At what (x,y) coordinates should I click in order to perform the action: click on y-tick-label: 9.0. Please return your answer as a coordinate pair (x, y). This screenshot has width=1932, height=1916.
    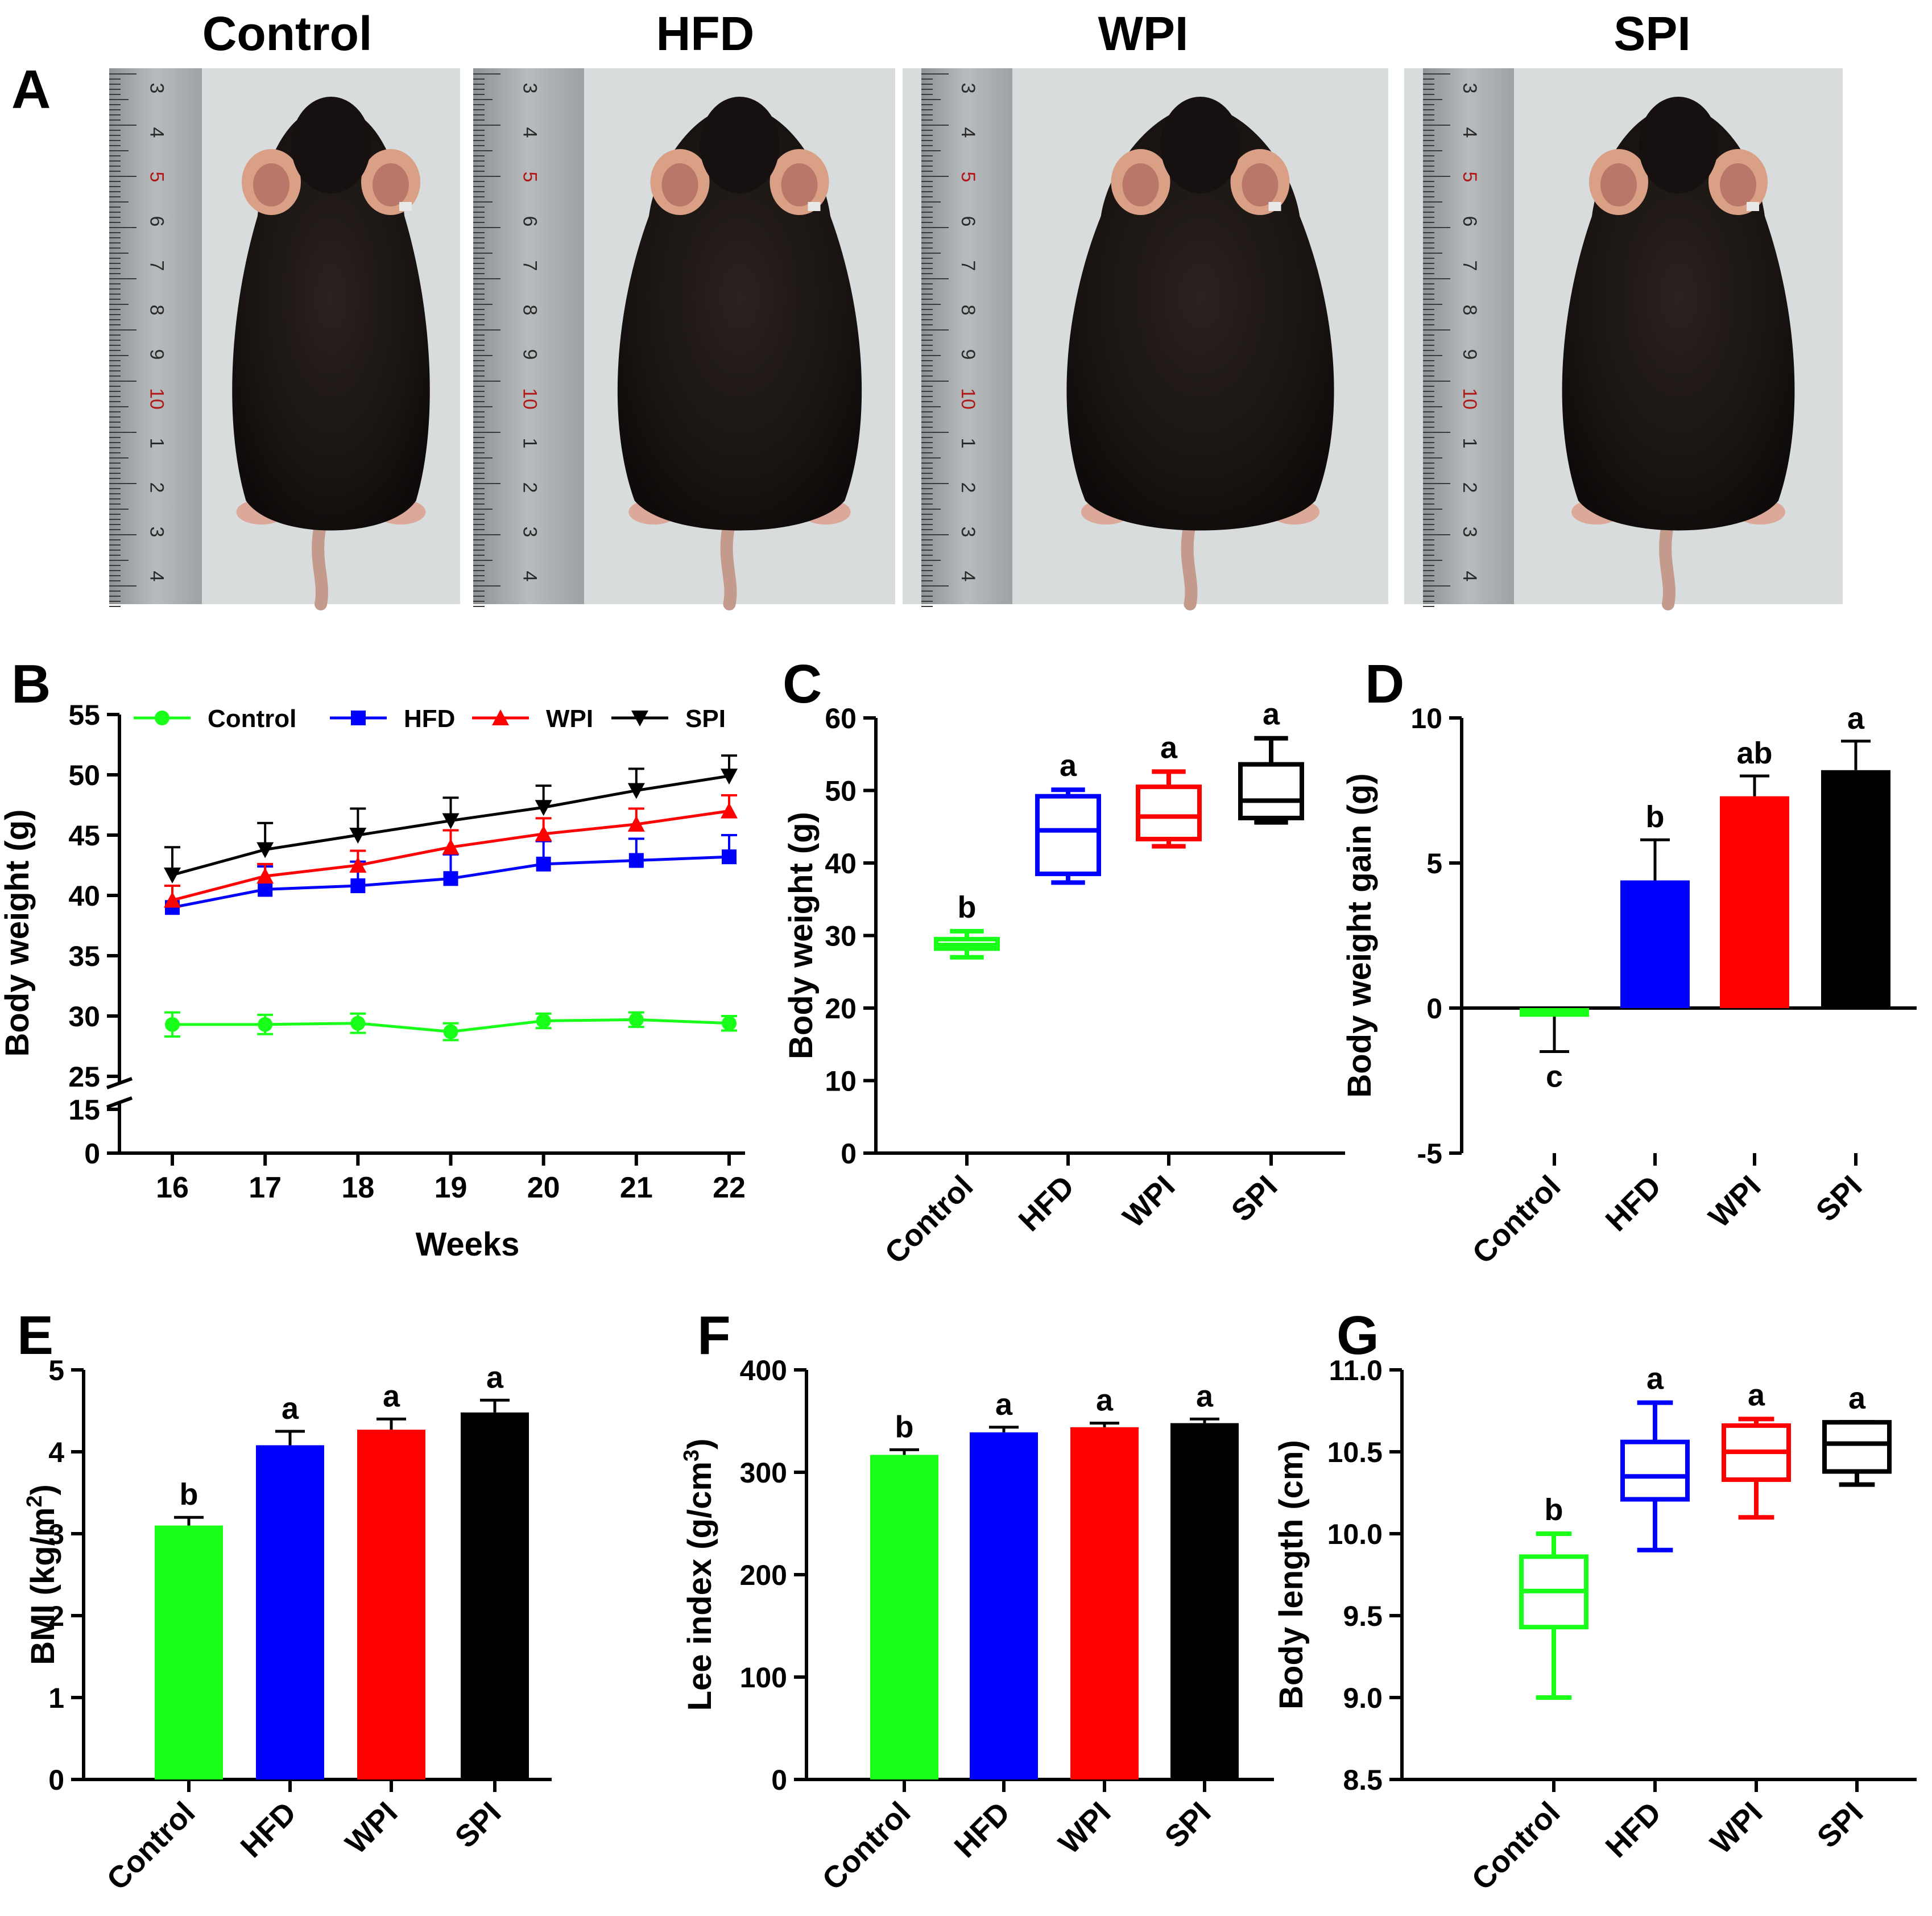
    Looking at the image, I should click on (1363, 1698).